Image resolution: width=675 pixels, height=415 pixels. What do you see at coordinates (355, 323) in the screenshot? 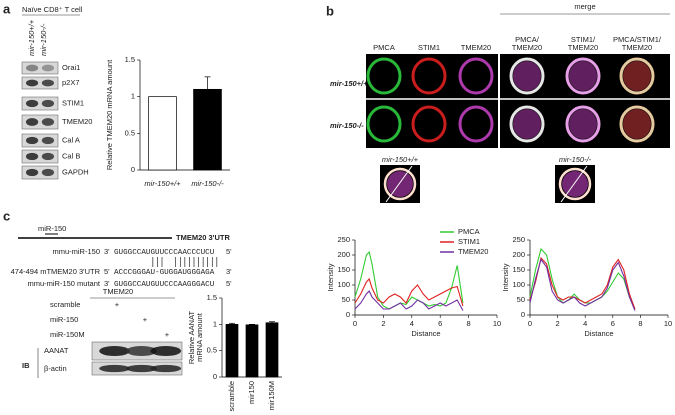
I see `x-tick-label: 0` at bounding box center [355, 323].